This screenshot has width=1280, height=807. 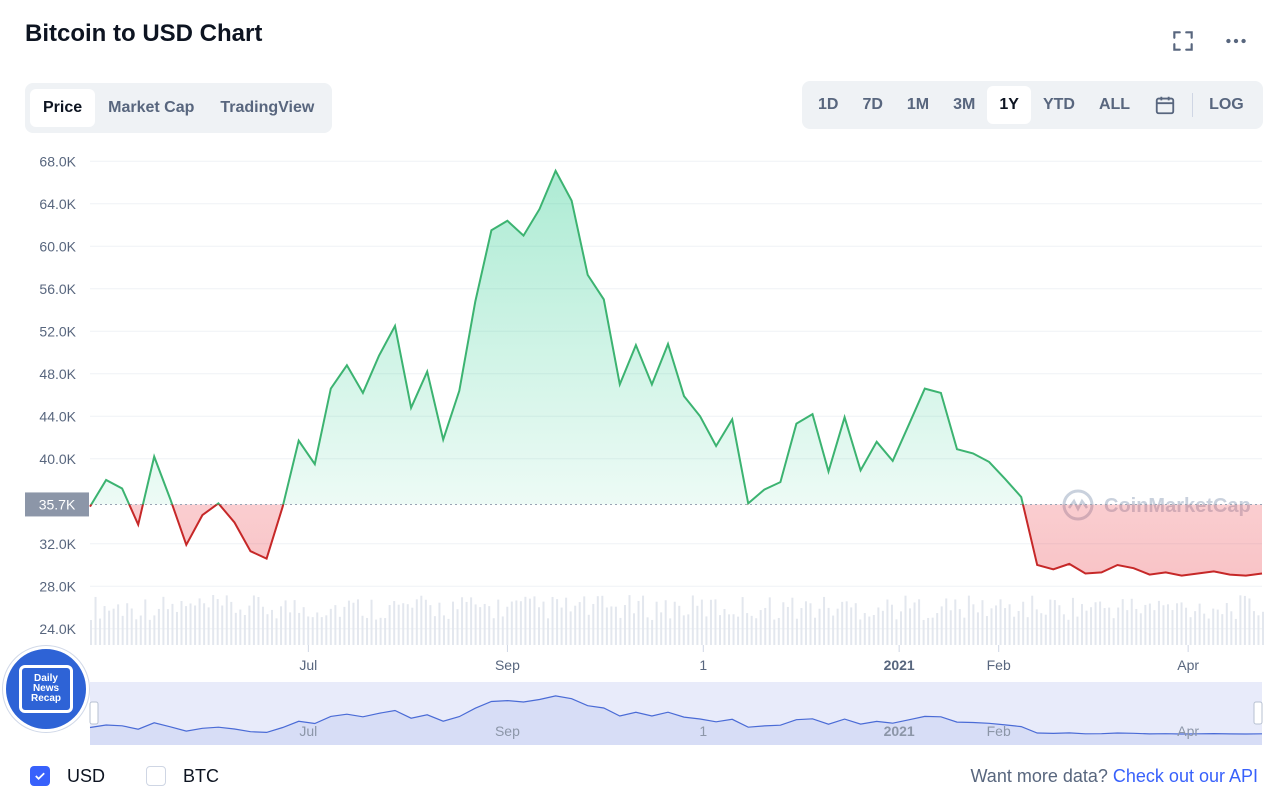 I want to click on navigator-area, so click(x=676, y=720).